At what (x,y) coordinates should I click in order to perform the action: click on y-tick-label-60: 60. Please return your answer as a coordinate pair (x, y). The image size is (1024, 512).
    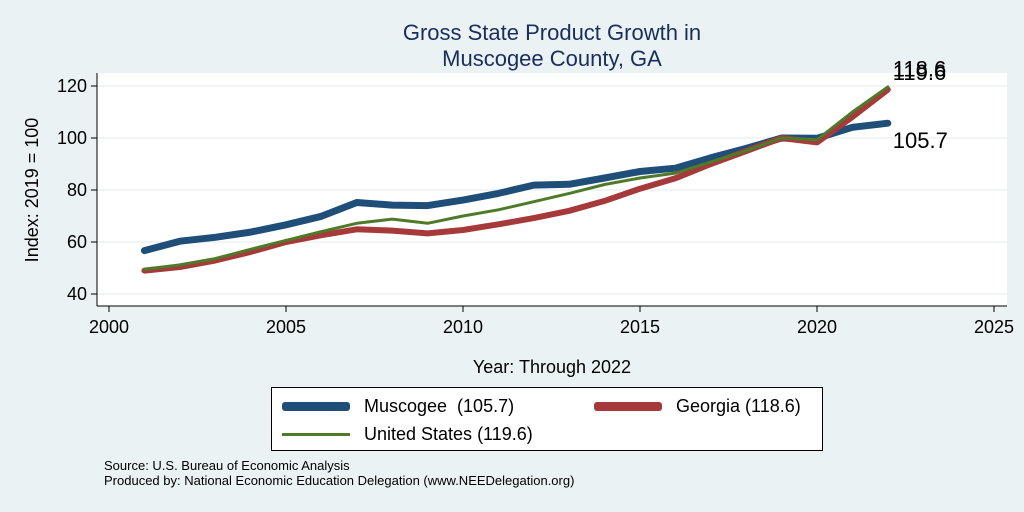
    Looking at the image, I should click on (77, 242).